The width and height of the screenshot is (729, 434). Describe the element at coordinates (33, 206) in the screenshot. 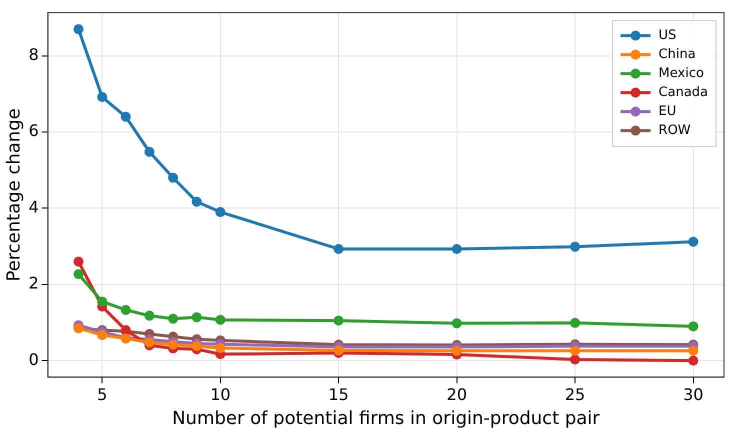

I see `y-tick-label: 4` at that location.